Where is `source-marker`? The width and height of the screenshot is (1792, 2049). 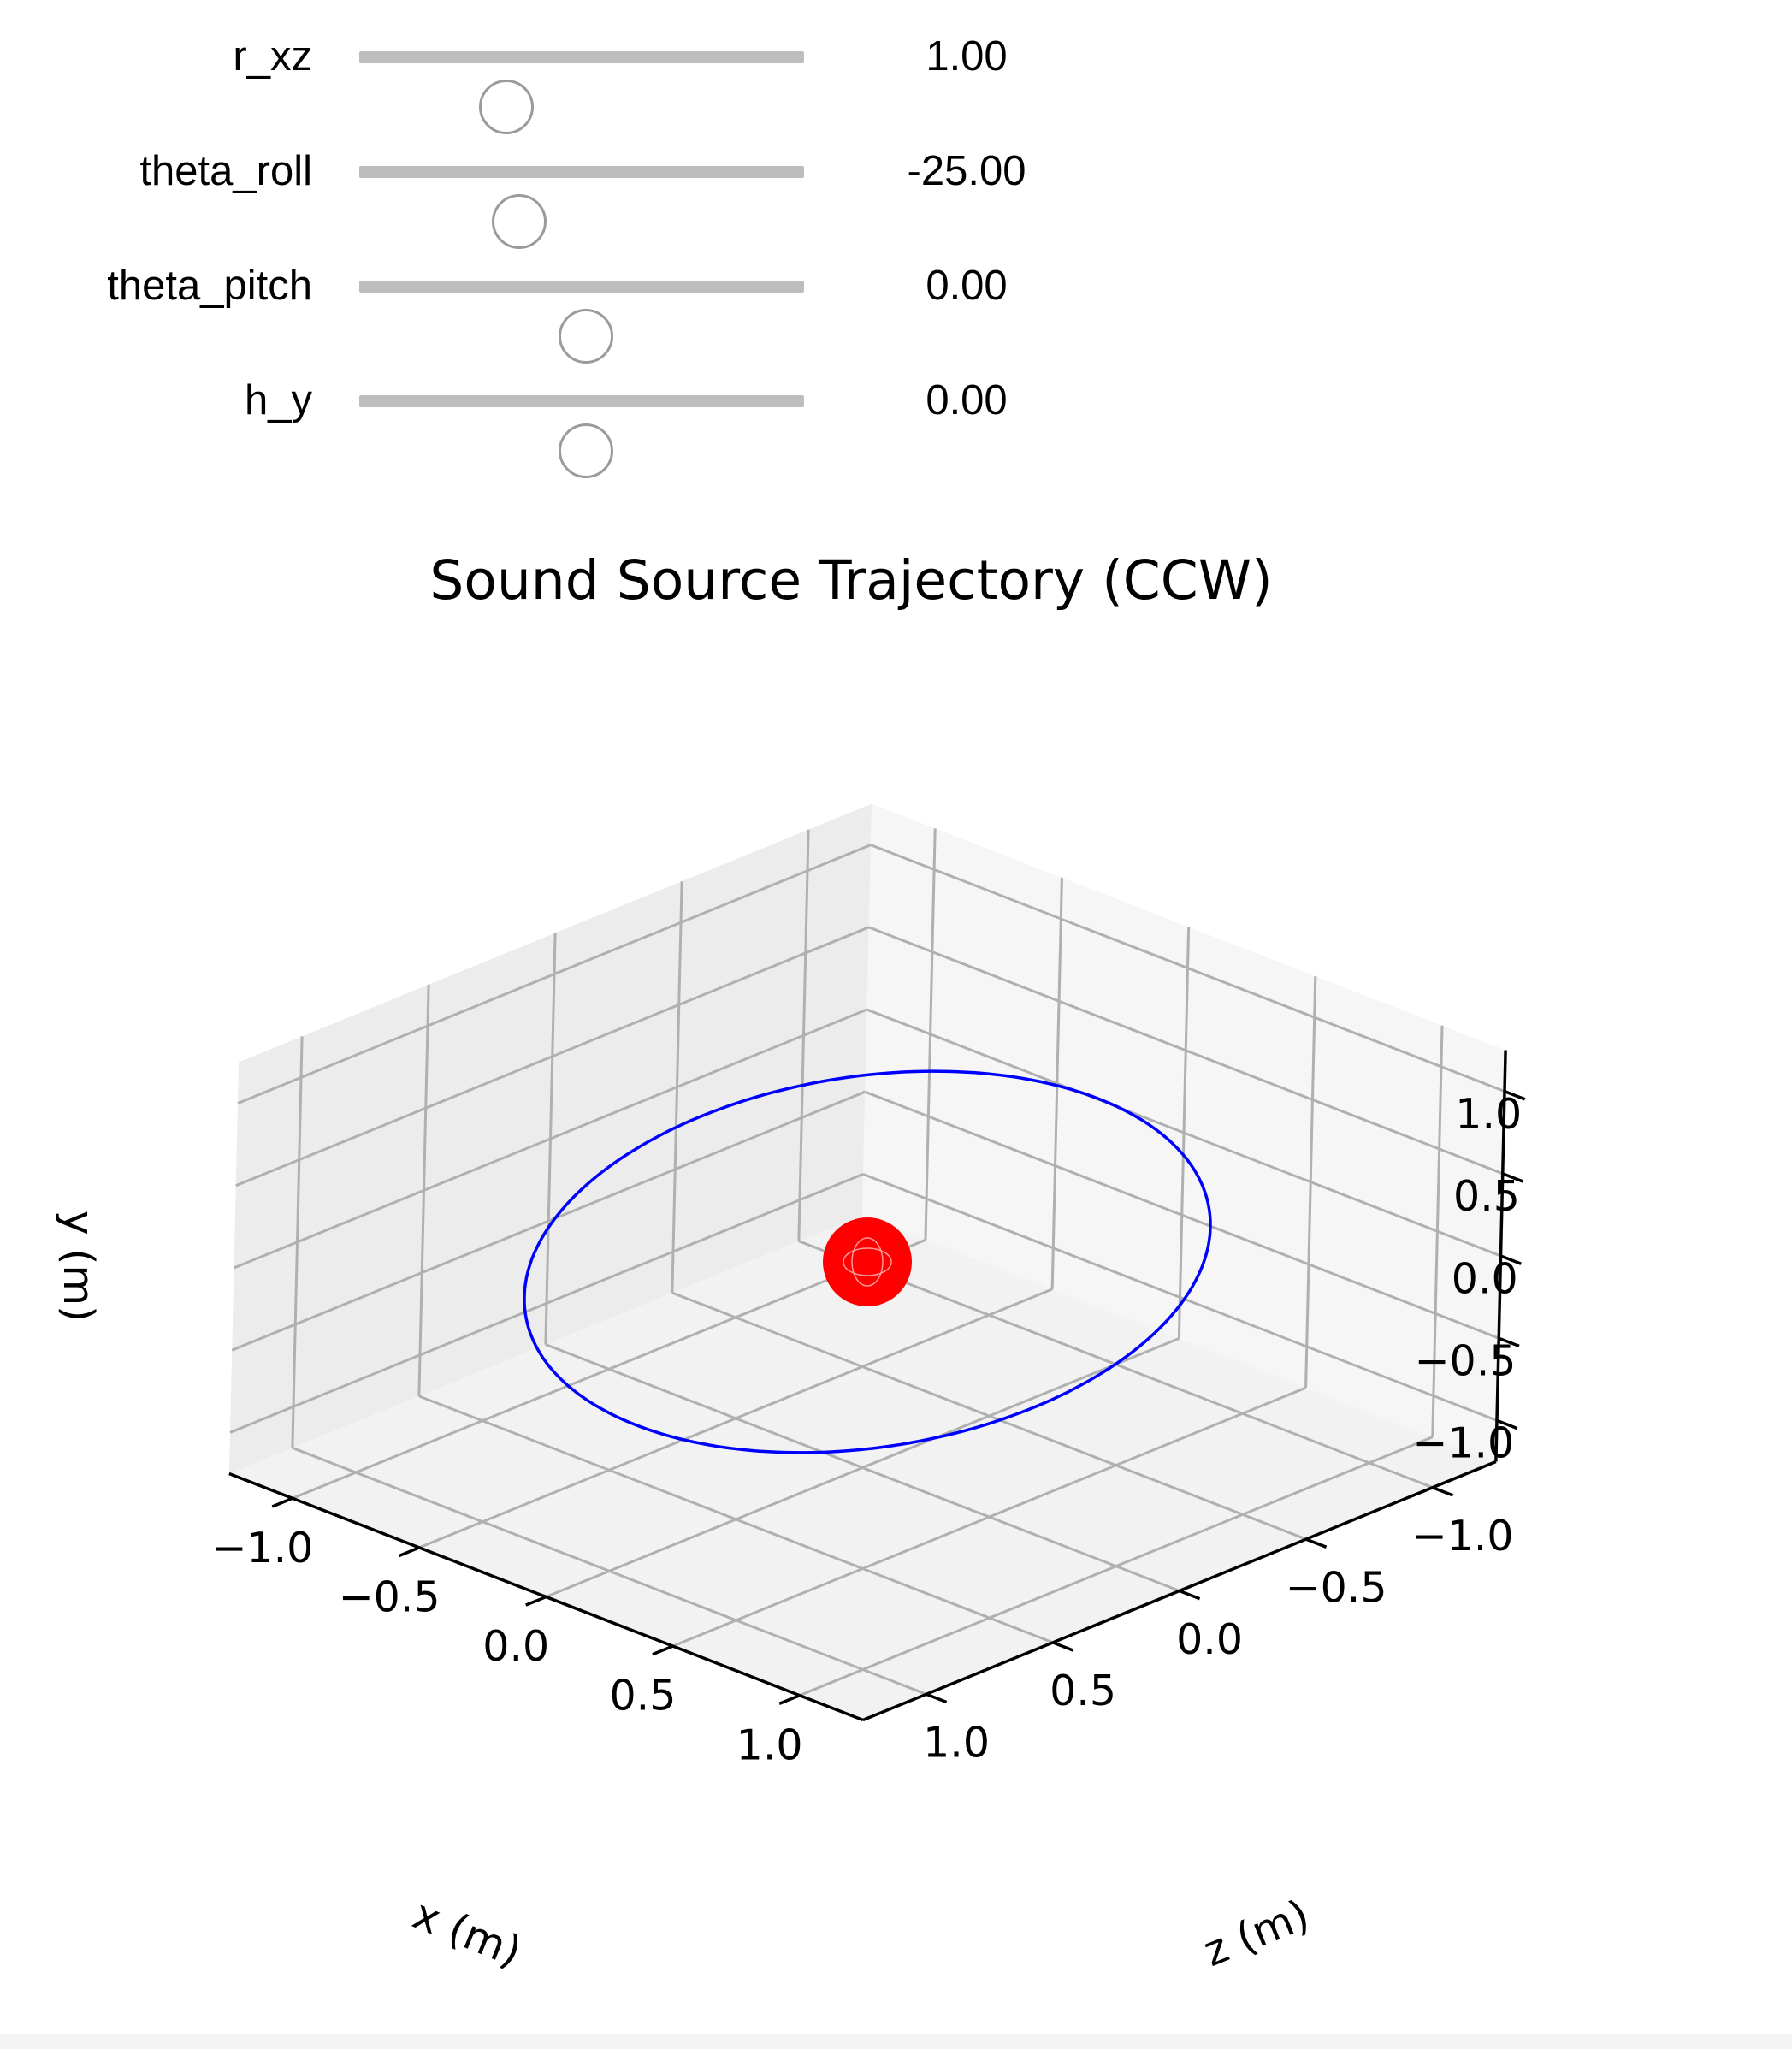 source-marker is located at coordinates (867, 1261).